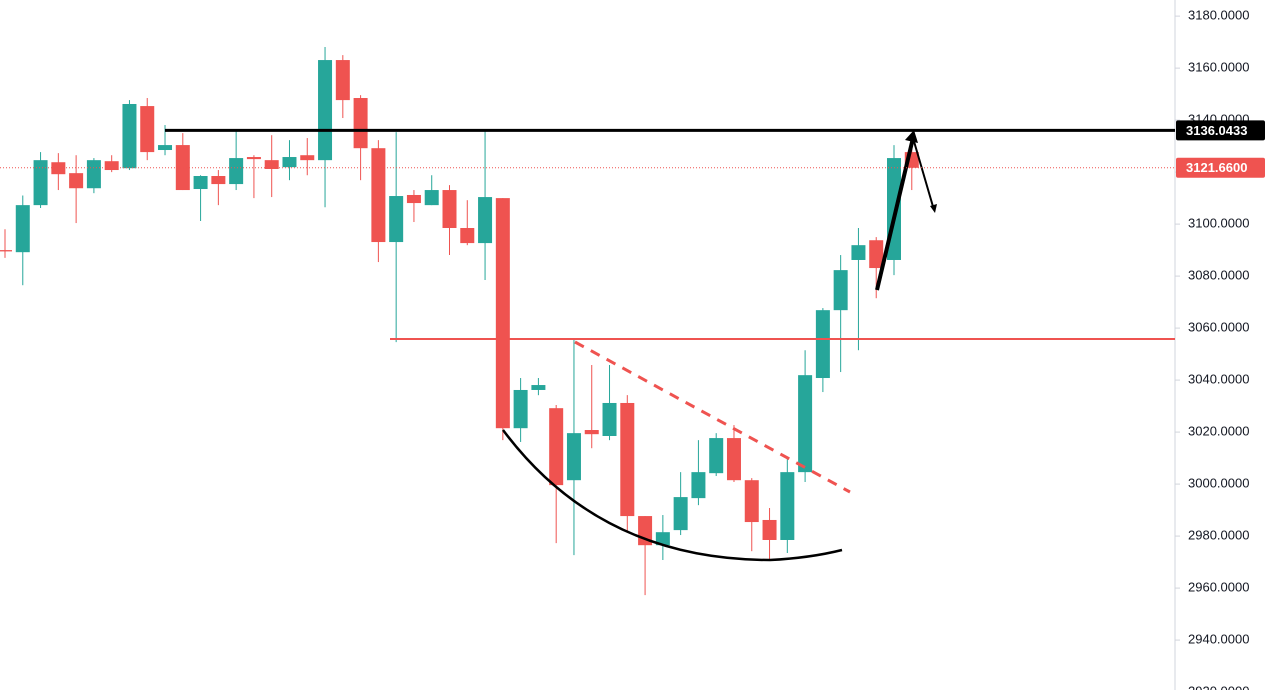 This screenshot has width=1271, height=690. I want to click on y-tick-label: 3040.0000, so click(1218, 379).